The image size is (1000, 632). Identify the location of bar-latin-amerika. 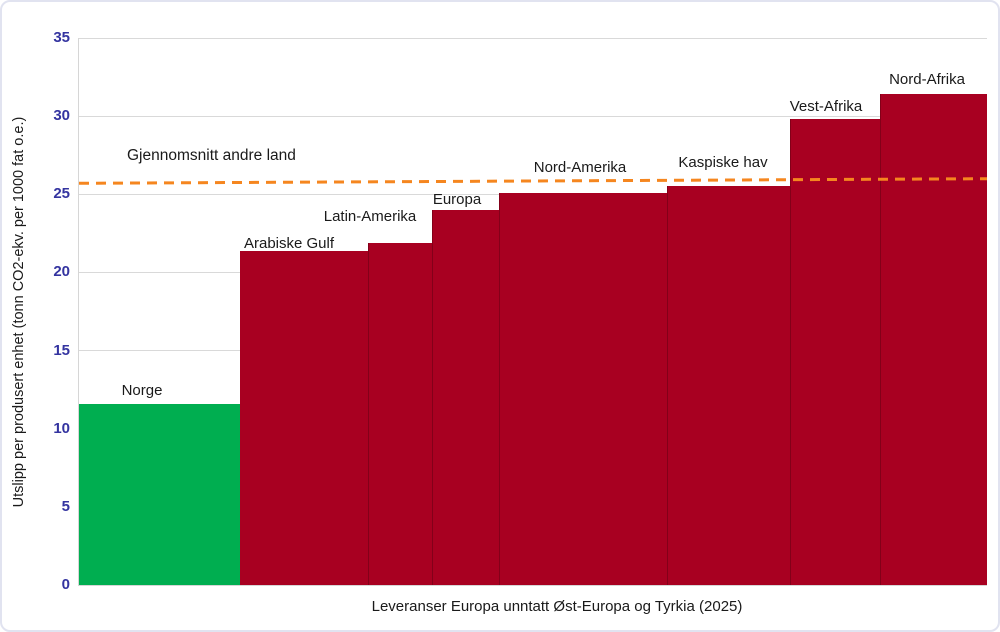
(400, 413).